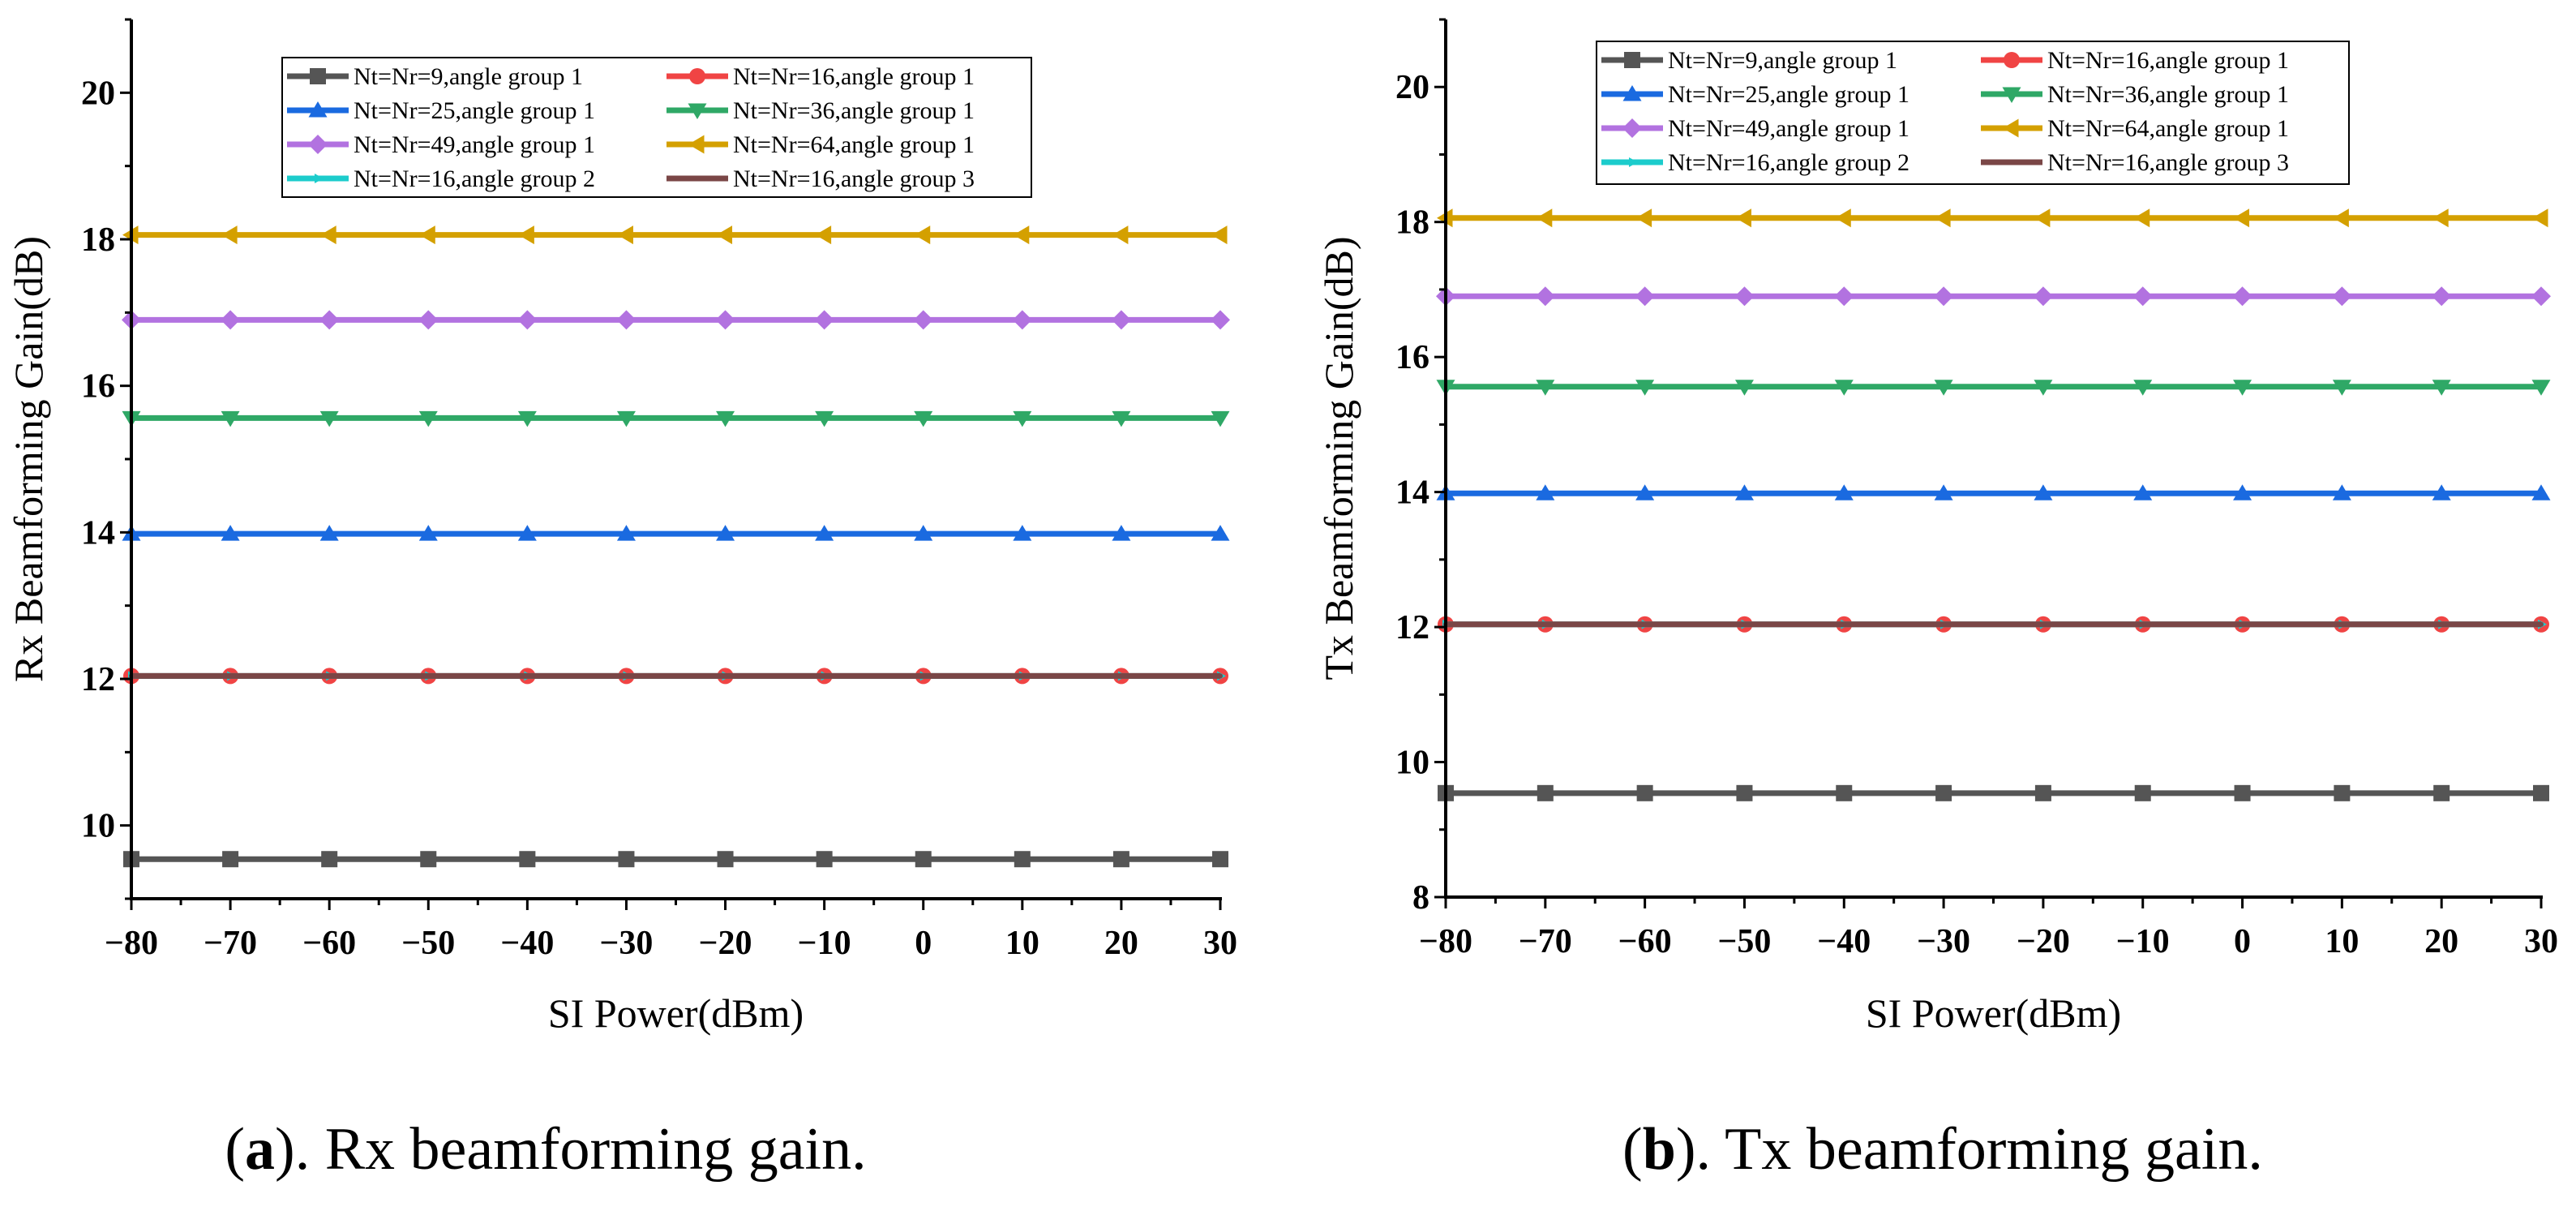  I want to click on legend-label: Nt=Nr=16,angle group 1, so click(2168, 60).